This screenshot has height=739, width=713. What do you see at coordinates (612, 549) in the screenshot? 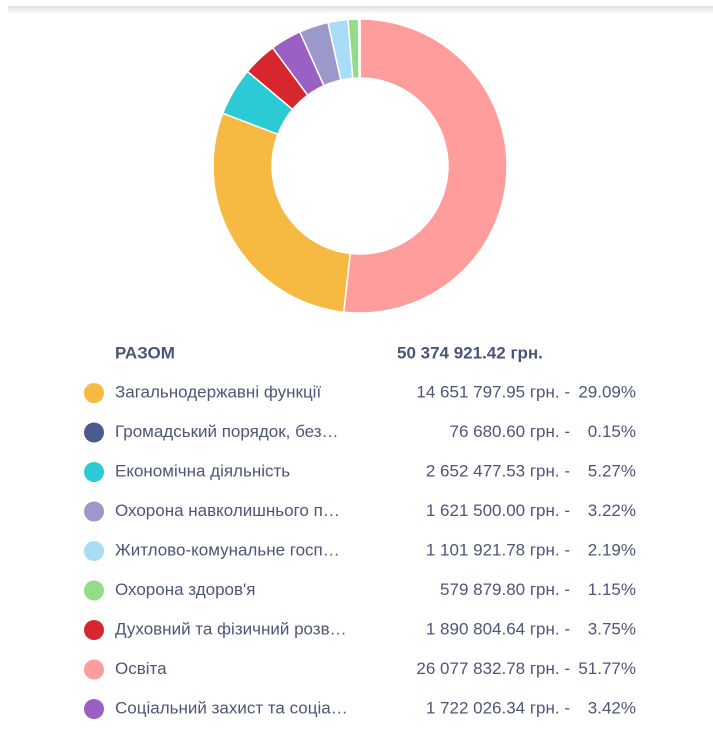
I see `legend-percent: 2.19%` at bounding box center [612, 549].